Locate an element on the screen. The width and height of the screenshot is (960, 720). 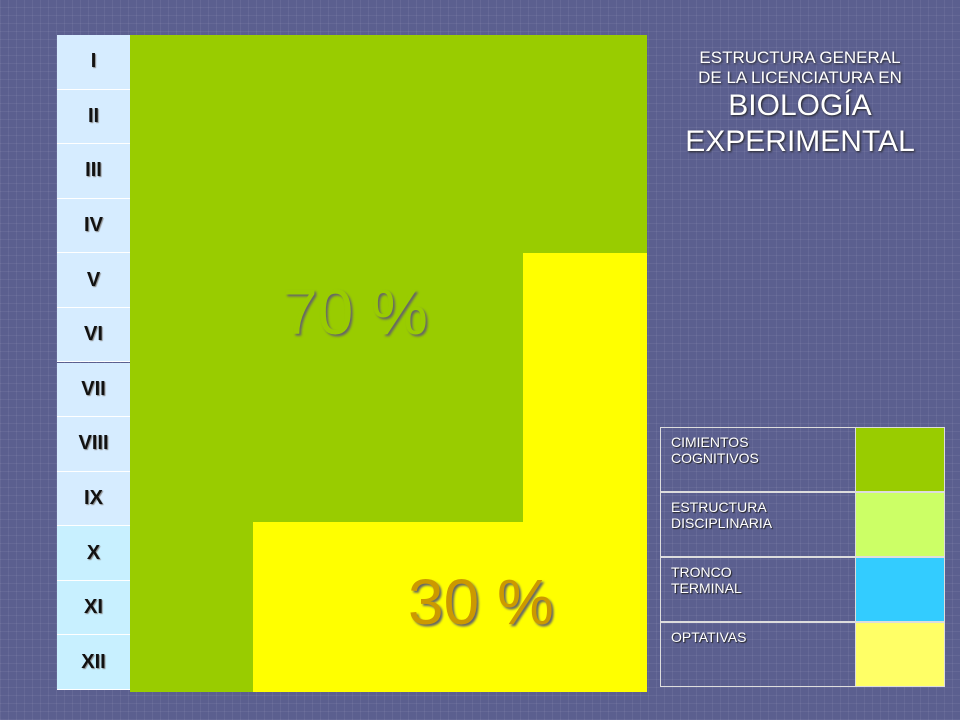
legend-row: CIMIENTOS COGNITIVOS is located at coordinates (802, 459).